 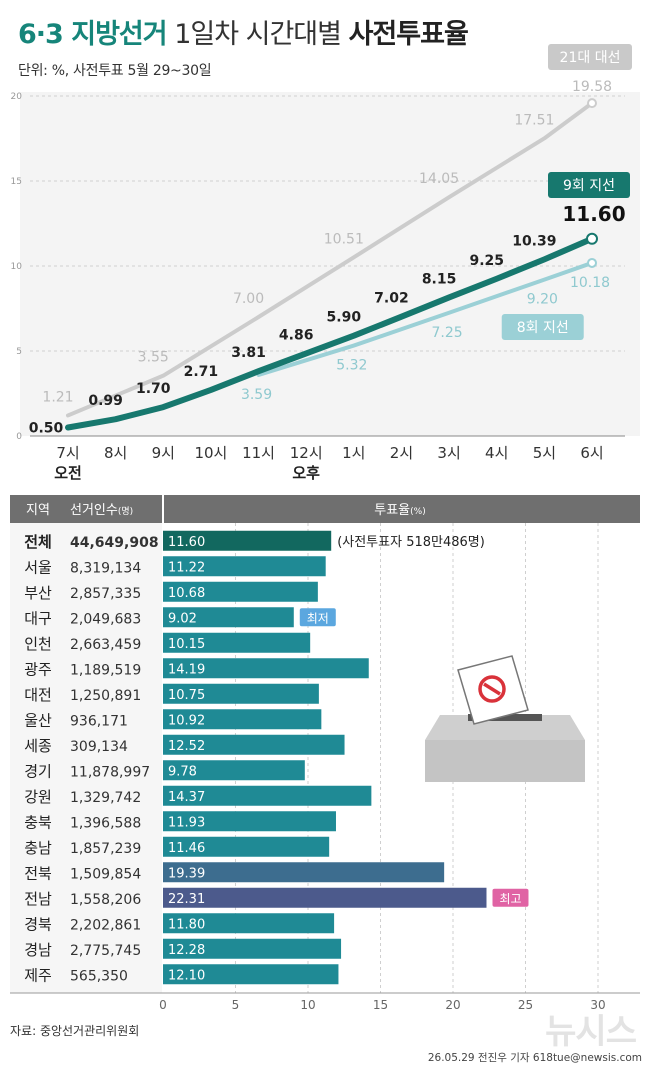 I want to click on data-label: 7.00, so click(x=248, y=299).